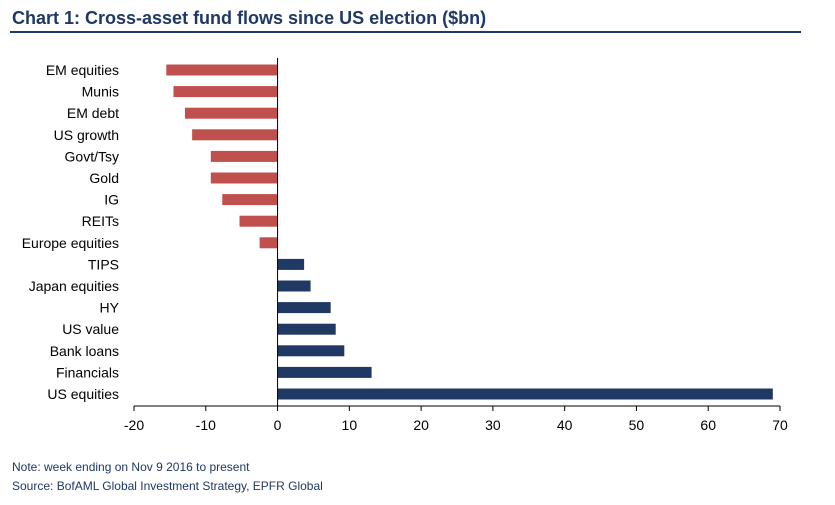 This screenshot has width=835, height=505. What do you see at coordinates (100, 92) in the screenshot?
I see `category-label: Munis` at bounding box center [100, 92].